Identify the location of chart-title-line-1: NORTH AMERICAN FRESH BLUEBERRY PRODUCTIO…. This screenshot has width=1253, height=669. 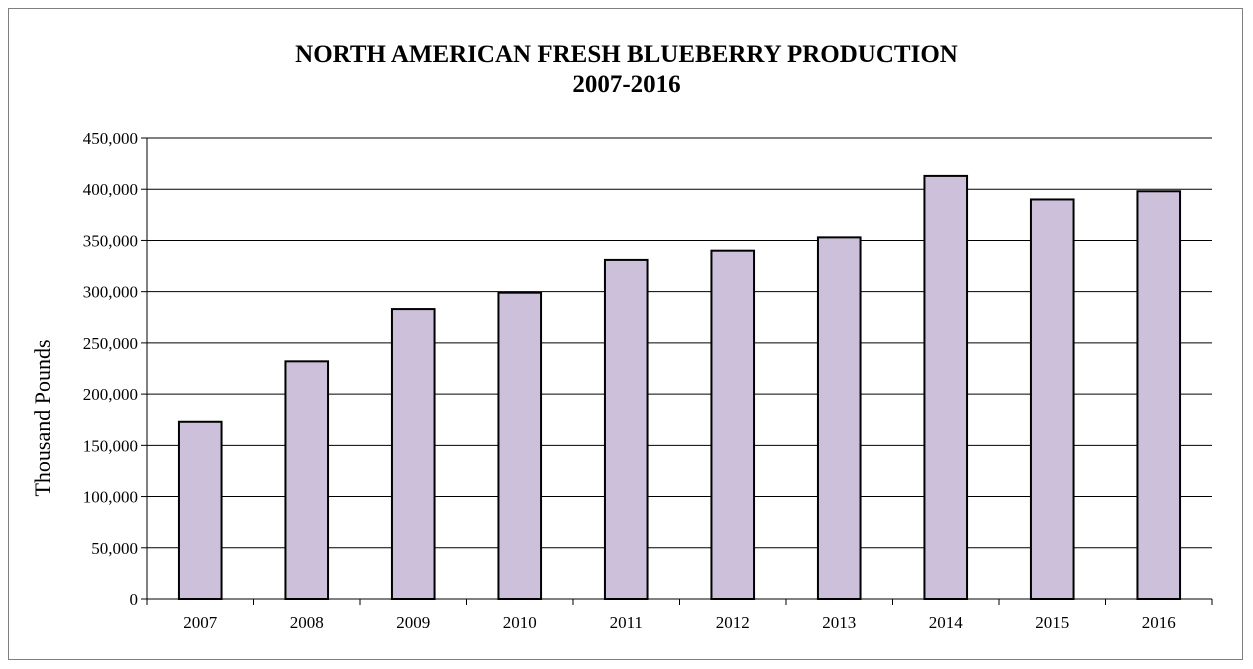
(626, 54).